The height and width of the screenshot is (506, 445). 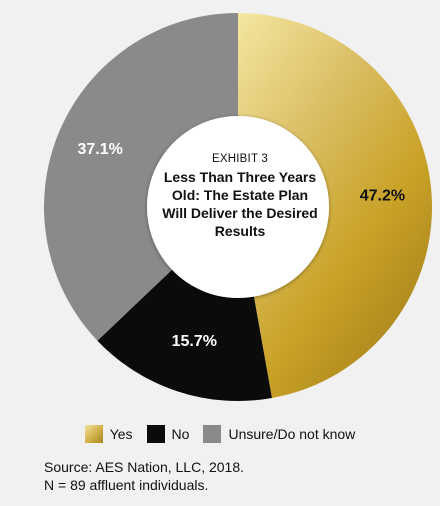 What do you see at coordinates (168, 434) in the screenshot?
I see `legend-item-no: No` at bounding box center [168, 434].